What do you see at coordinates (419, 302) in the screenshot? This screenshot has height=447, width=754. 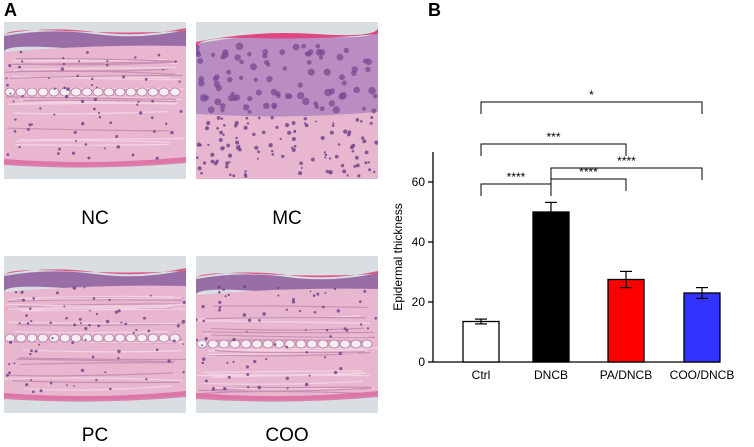 I see `y-tick-label: 20` at bounding box center [419, 302].